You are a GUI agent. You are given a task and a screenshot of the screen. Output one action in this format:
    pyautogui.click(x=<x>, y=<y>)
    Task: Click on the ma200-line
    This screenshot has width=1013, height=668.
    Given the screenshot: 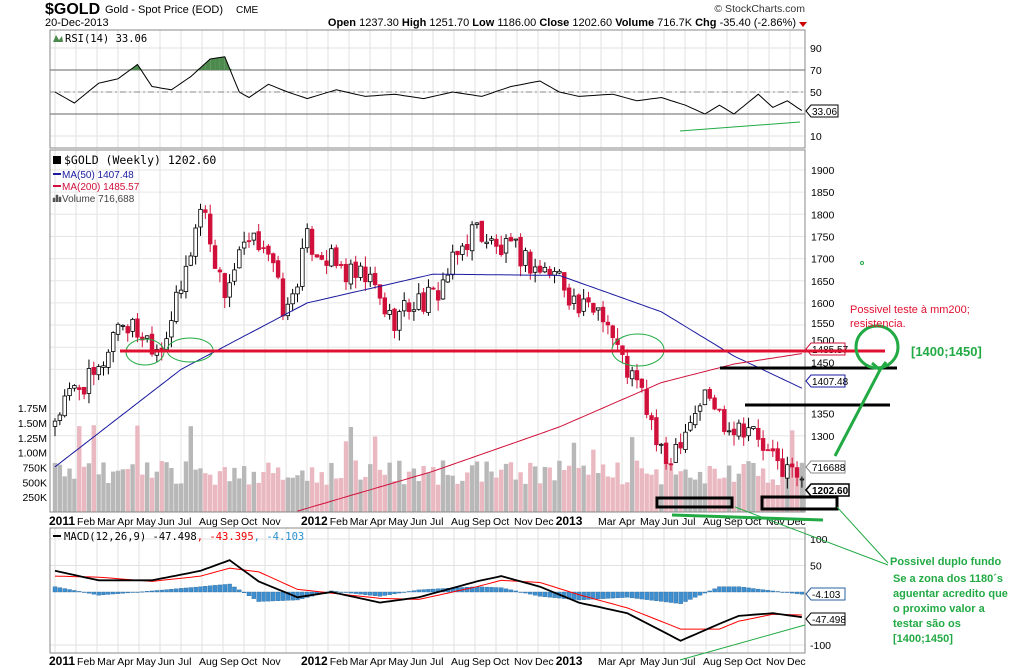 What is the action you would take?
    pyautogui.click(x=549, y=432)
    